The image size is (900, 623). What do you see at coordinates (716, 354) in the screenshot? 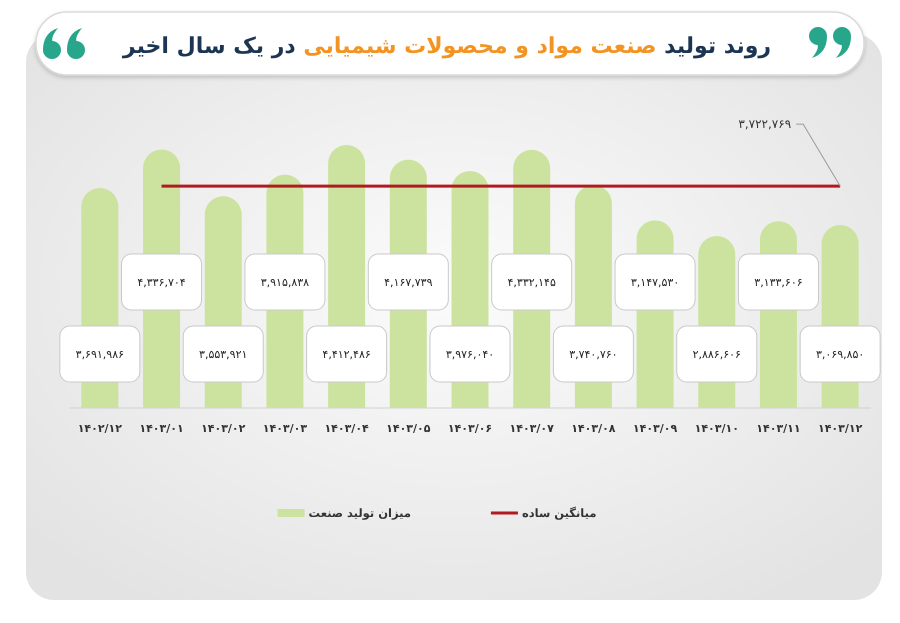
I see `data-label: ۲,۸۸۶,۶۰۶` at bounding box center [716, 354].